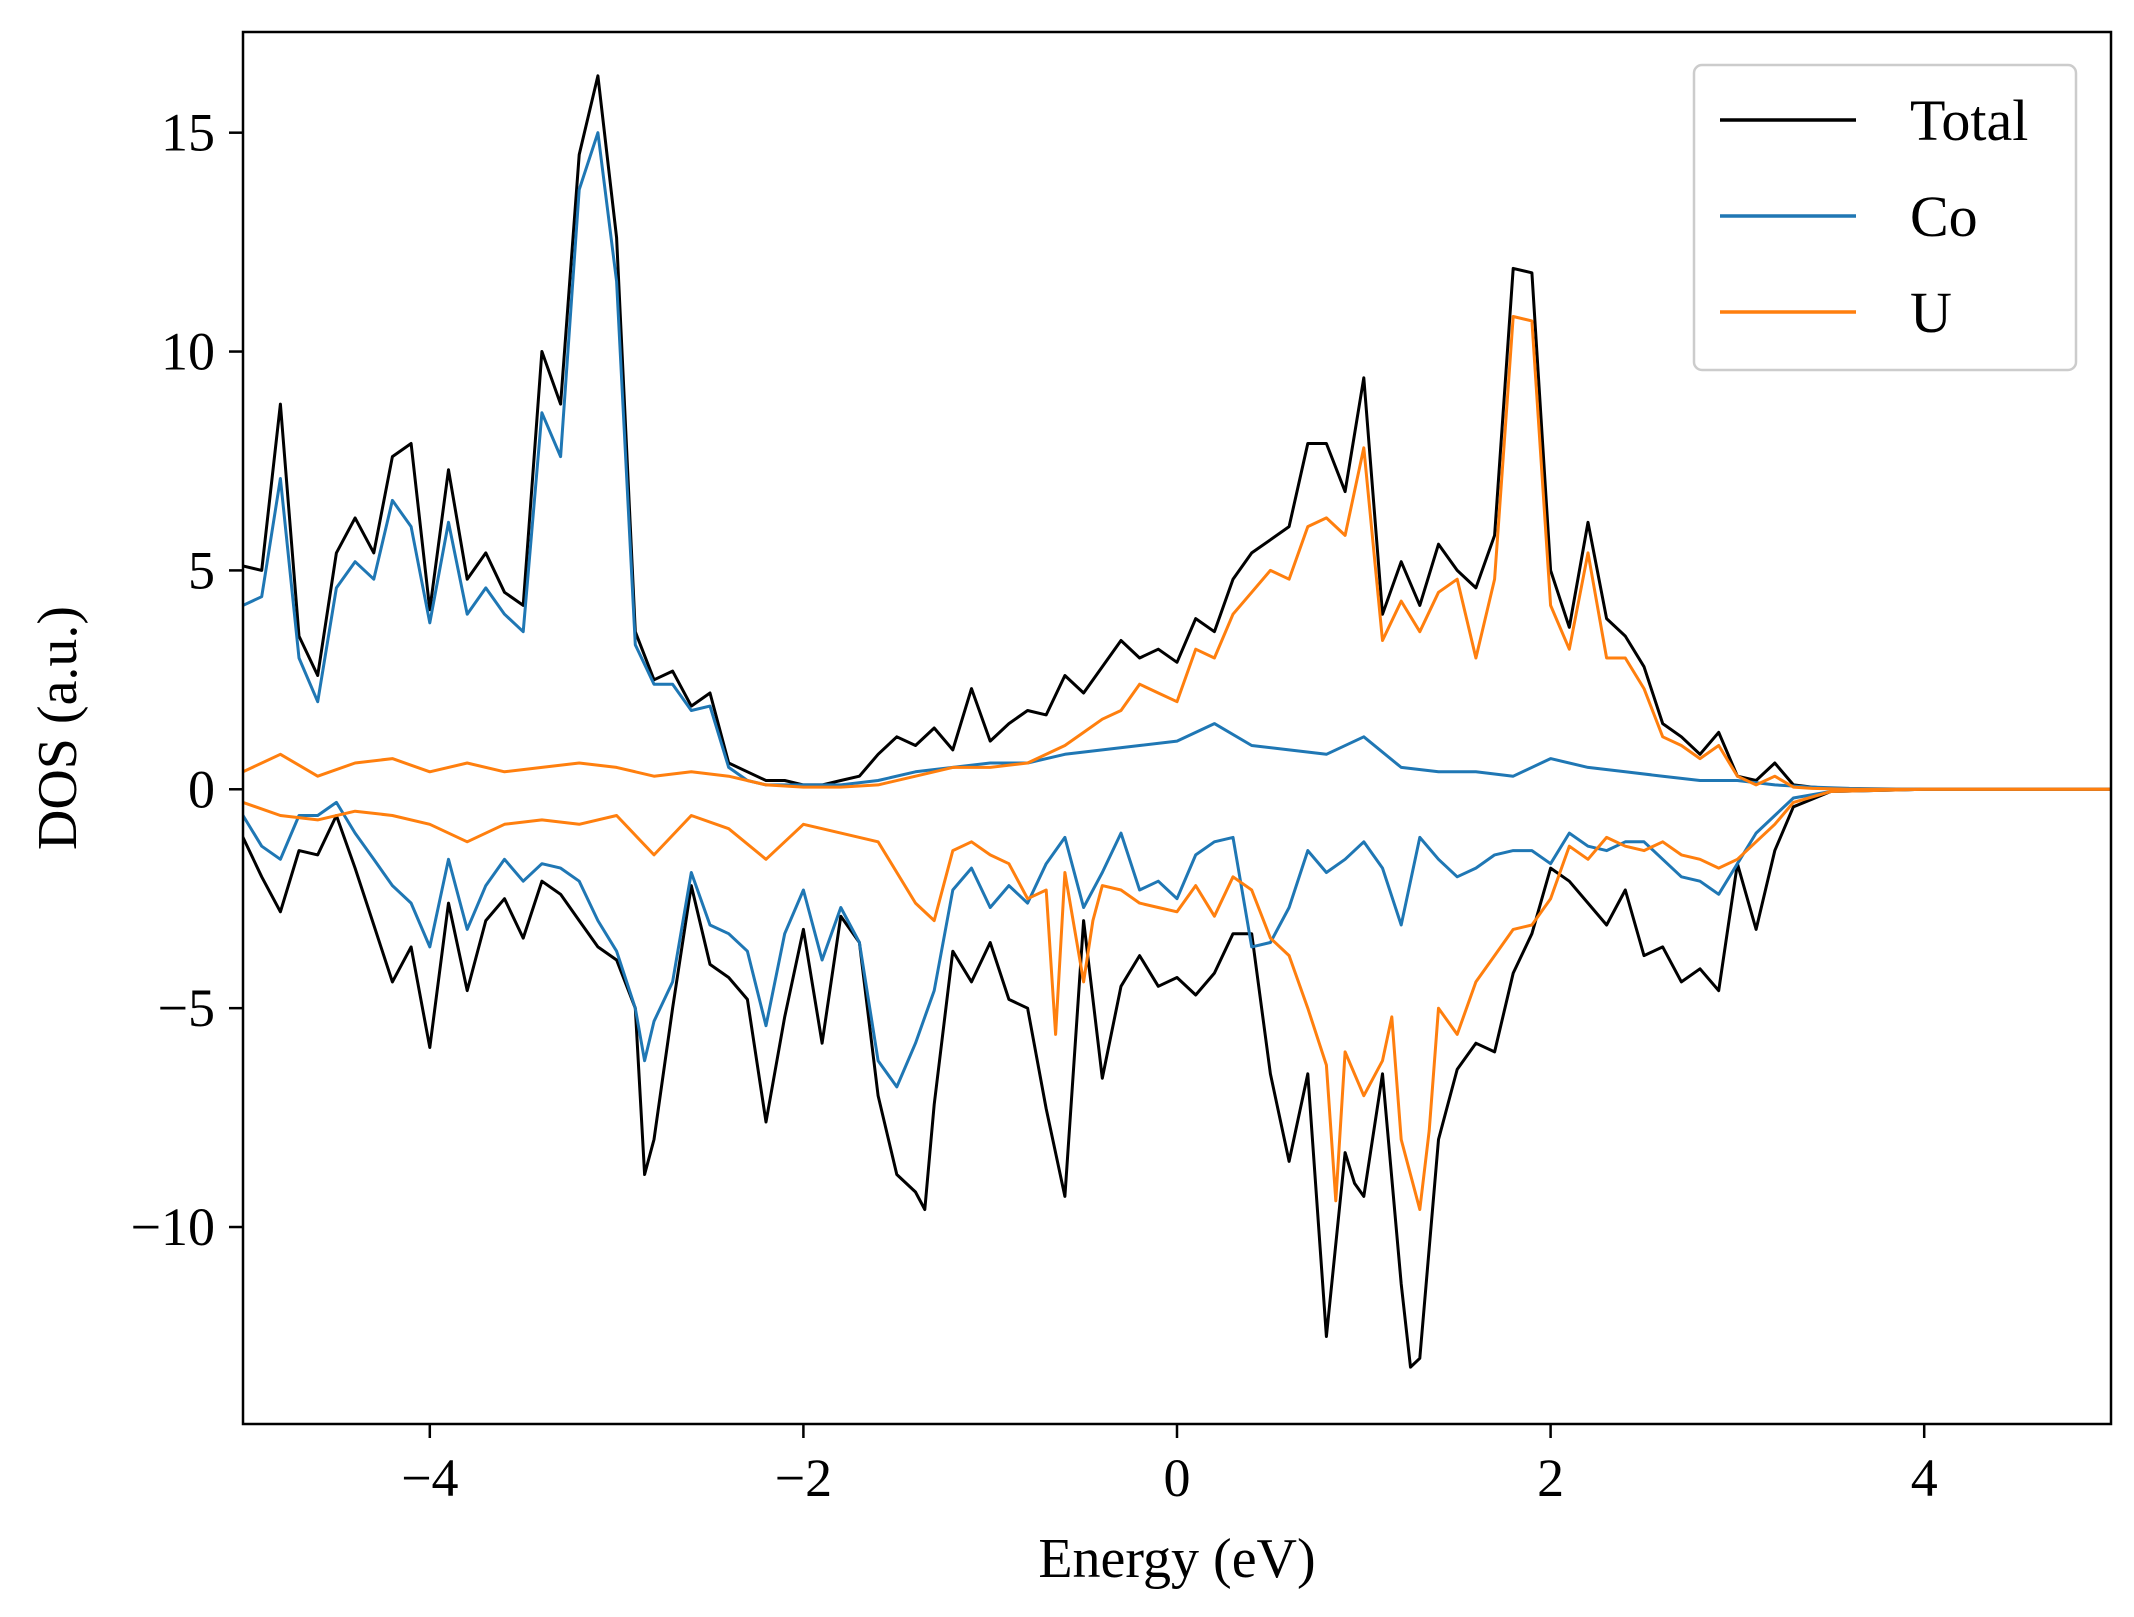  I want to click on x-tick-label: 4, so click(1924, 1478).